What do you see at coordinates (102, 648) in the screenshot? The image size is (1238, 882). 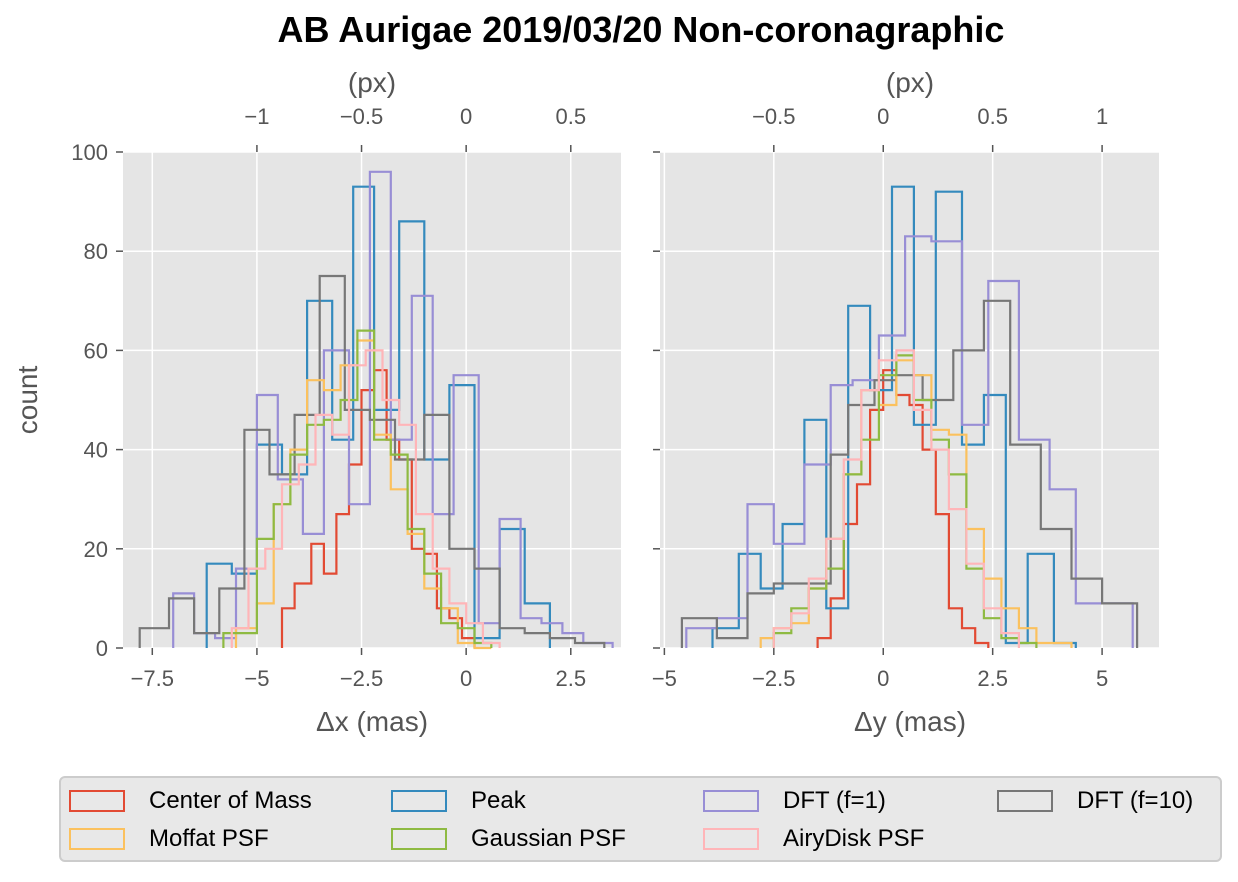 I see `y-tick-label: 0` at bounding box center [102, 648].